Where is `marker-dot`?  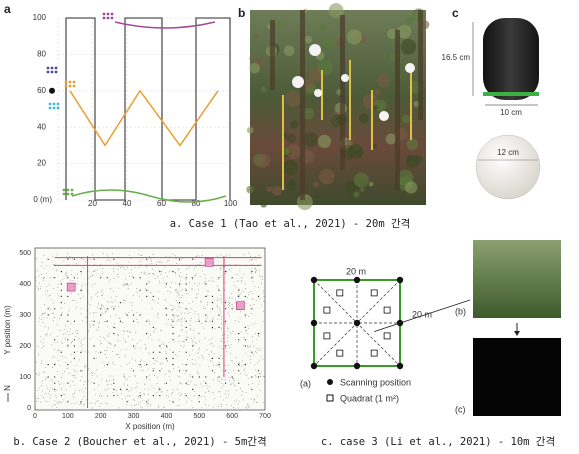 marker-dot is located at coordinates (48, 68).